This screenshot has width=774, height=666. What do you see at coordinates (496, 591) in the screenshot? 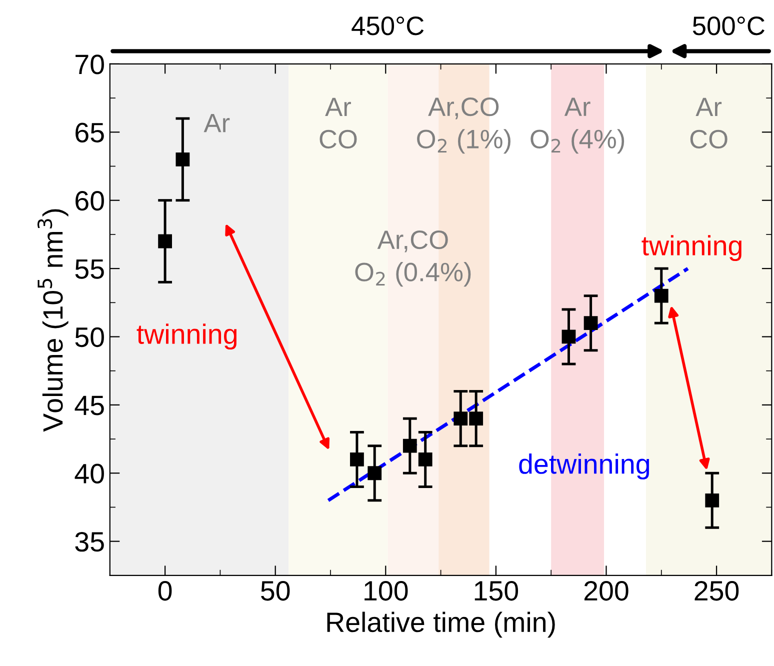
I see `x-tick-label: 150` at bounding box center [496, 591].